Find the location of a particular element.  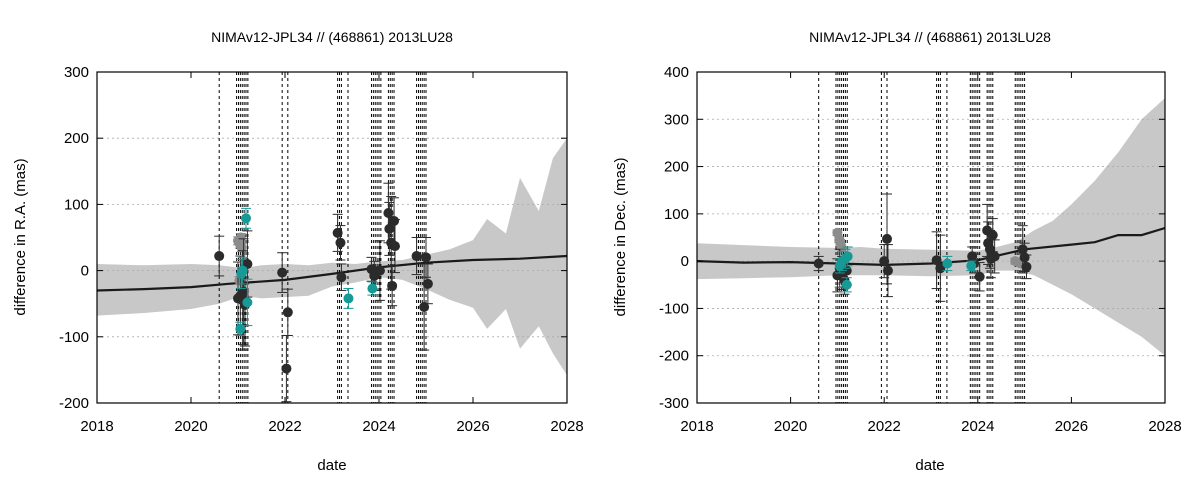

mean-curve is located at coordinates (332, 273).